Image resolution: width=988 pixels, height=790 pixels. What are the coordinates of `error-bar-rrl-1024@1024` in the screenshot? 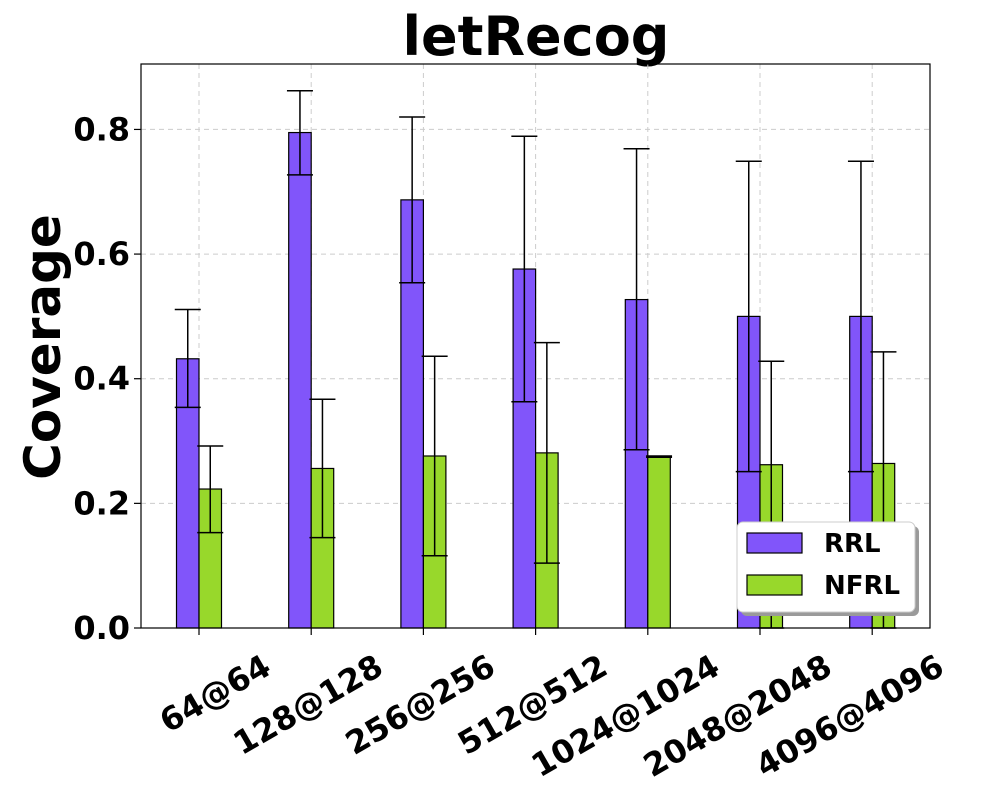 It's located at (636, 299).